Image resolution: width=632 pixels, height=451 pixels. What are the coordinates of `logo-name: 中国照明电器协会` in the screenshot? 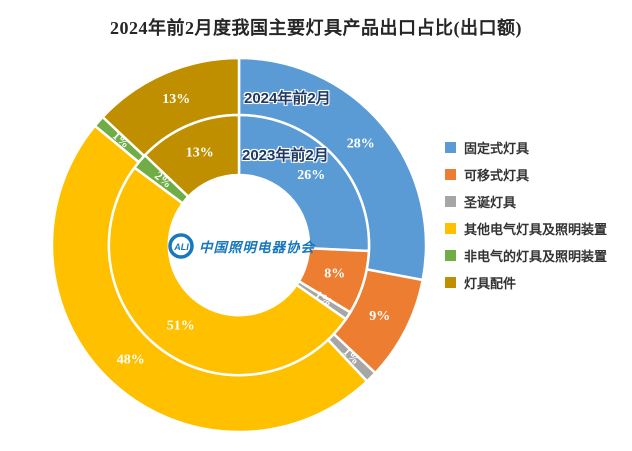 It's located at (257, 247).